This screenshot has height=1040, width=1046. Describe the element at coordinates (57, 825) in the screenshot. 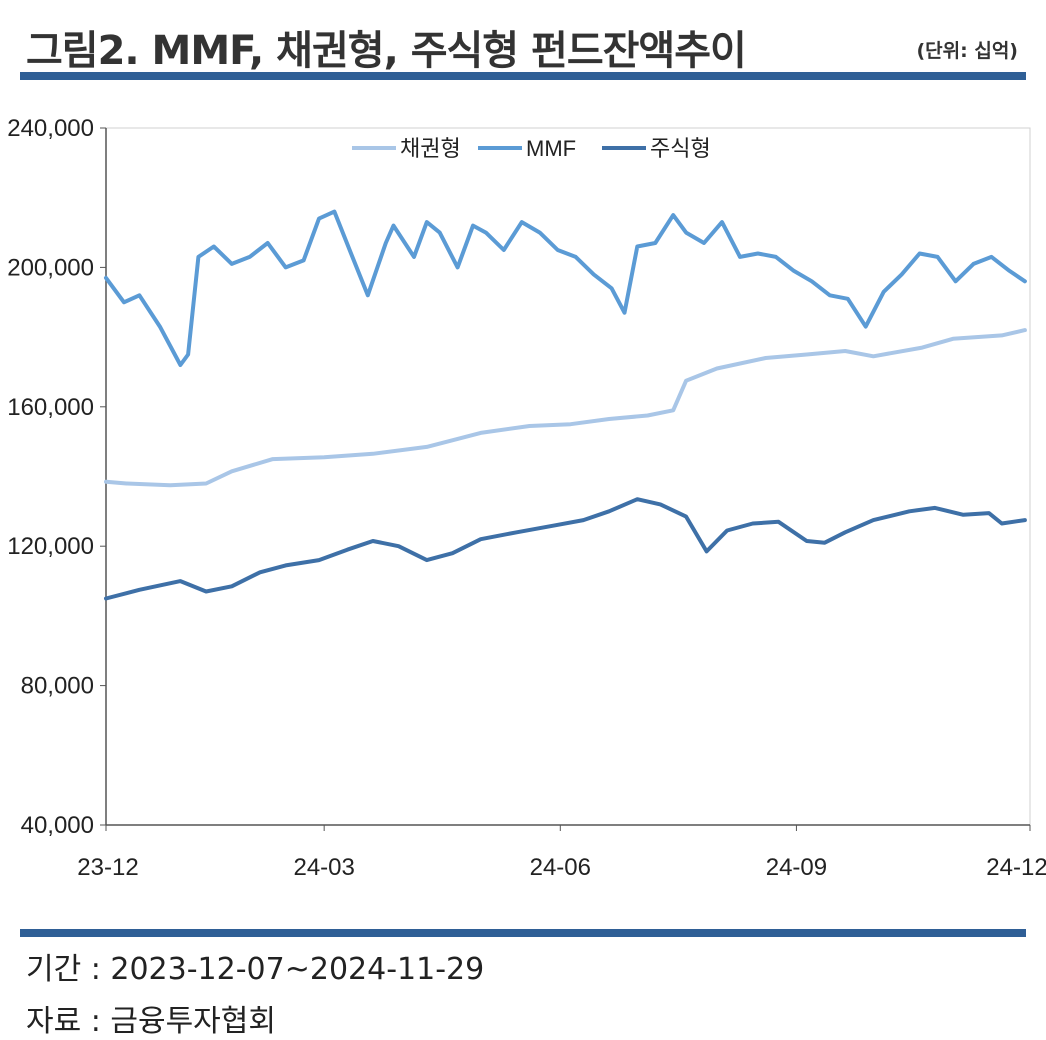

I see `y-tick-label: 40,000` at that location.